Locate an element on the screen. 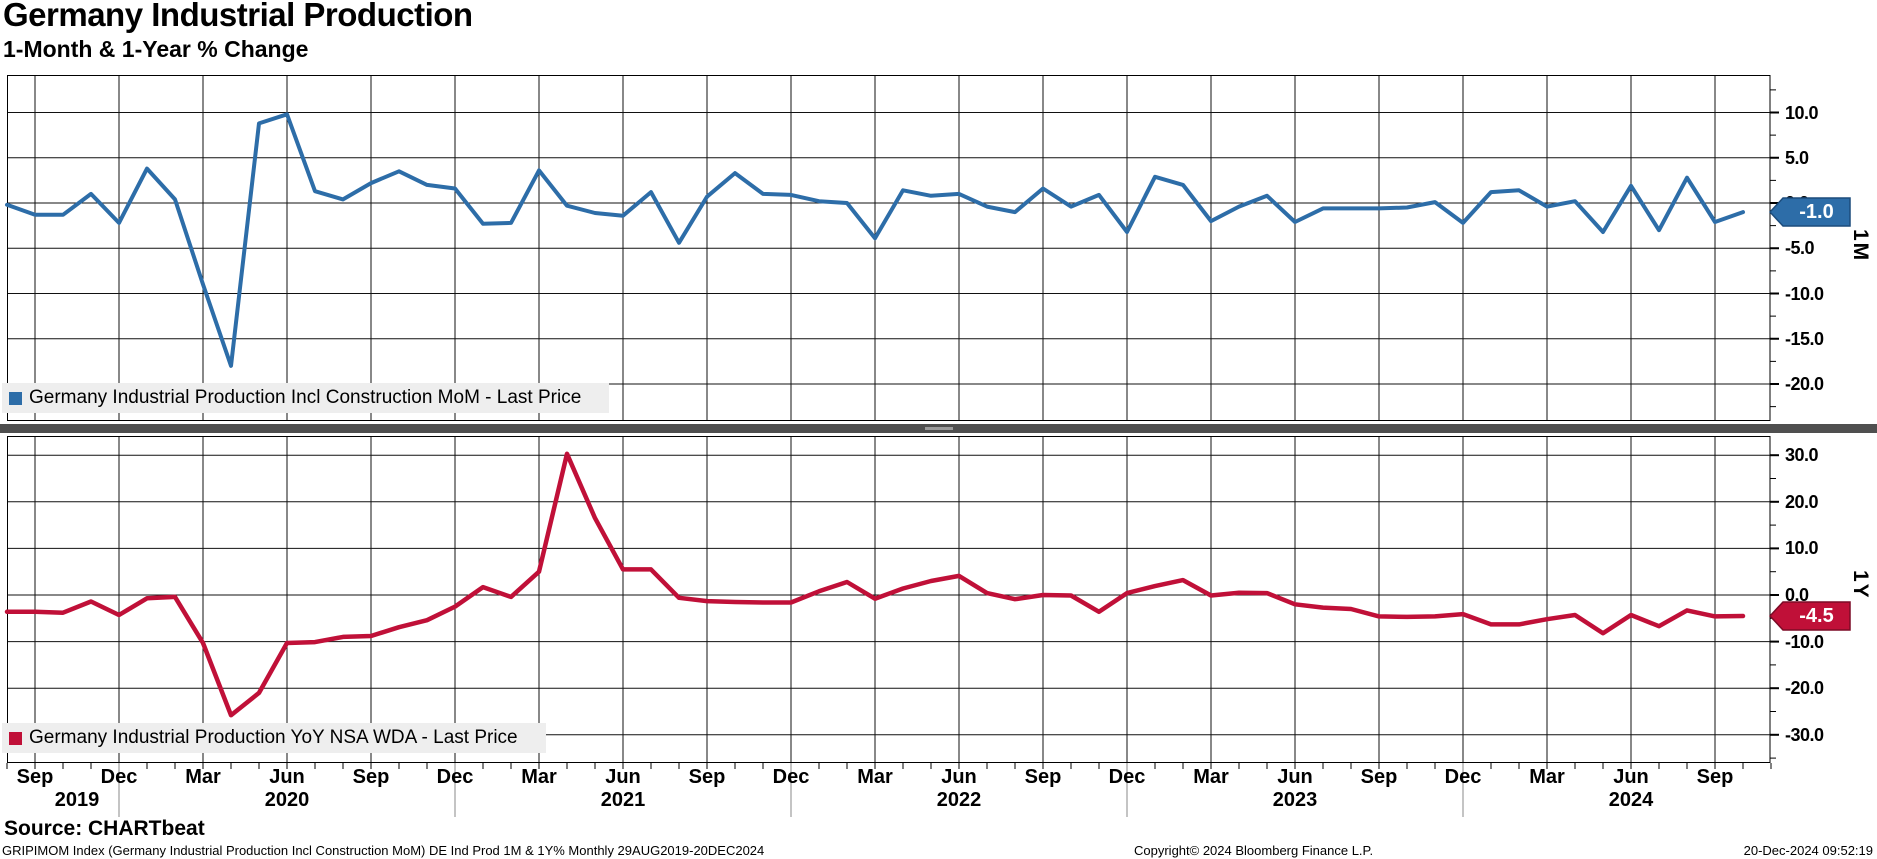  y-tick-label-1Y: 20.0 is located at coordinates (1802, 501).